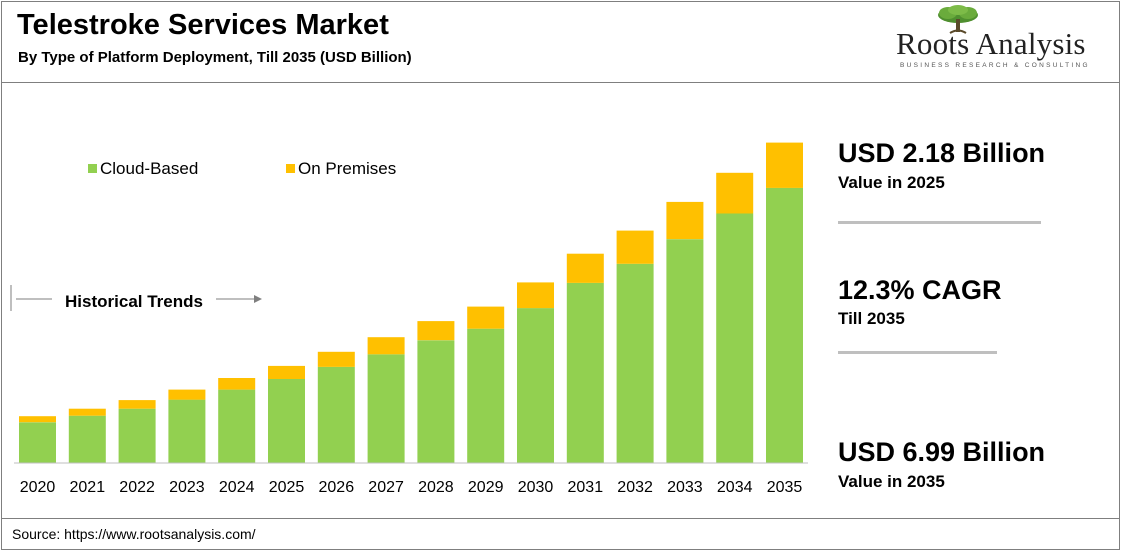 This screenshot has height=553, width=1123. What do you see at coordinates (134, 301) in the screenshot?
I see `annotation-label: Historical Trends` at bounding box center [134, 301].